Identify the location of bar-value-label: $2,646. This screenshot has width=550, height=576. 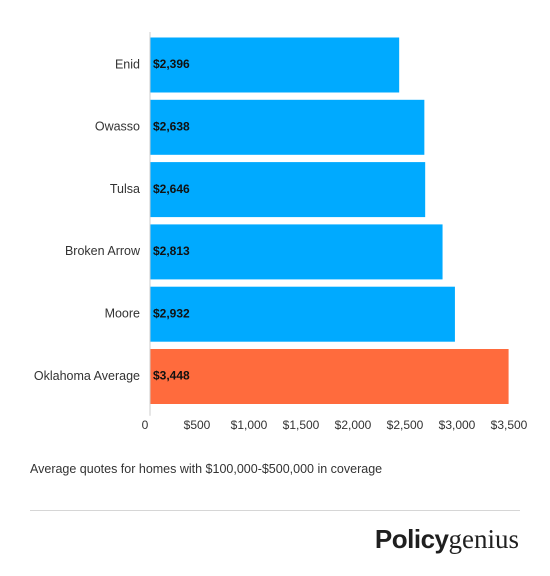
(171, 189).